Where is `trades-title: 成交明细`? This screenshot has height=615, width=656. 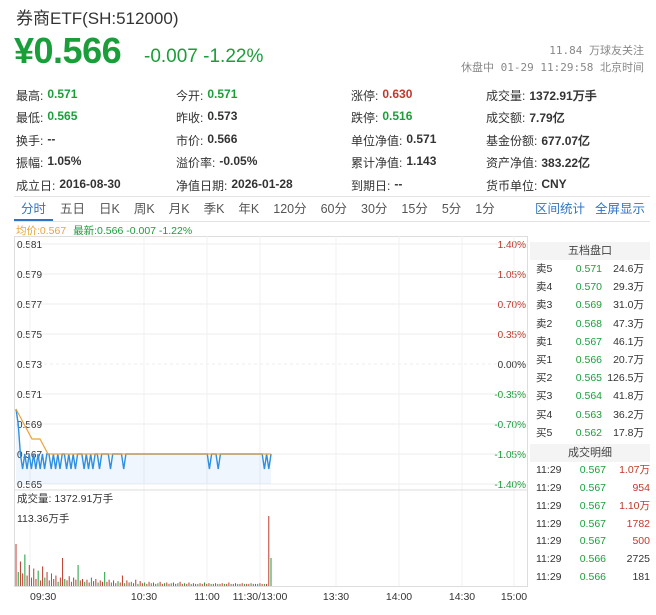
trades-title: 成交明细 is located at coordinates (590, 452).